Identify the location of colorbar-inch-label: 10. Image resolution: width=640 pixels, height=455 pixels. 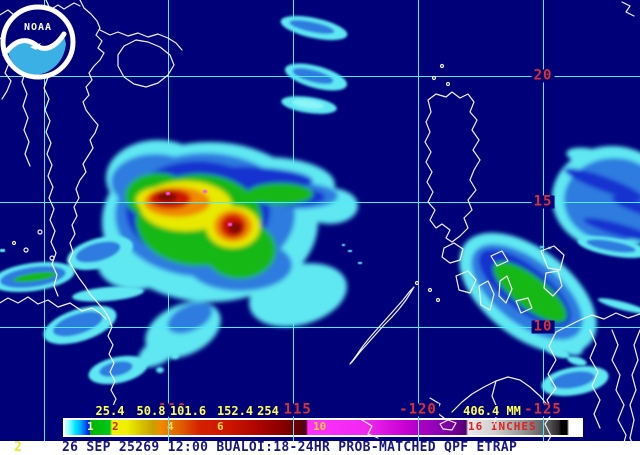
(320, 426).